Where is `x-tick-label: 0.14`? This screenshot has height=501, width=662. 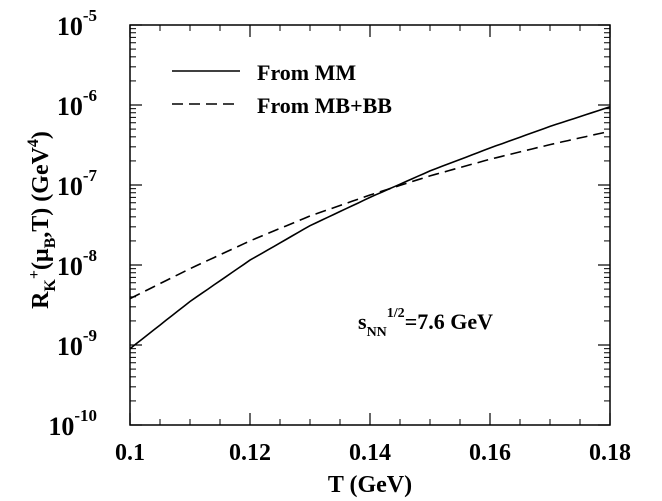 x-tick-label: 0.14 is located at coordinates (370, 453).